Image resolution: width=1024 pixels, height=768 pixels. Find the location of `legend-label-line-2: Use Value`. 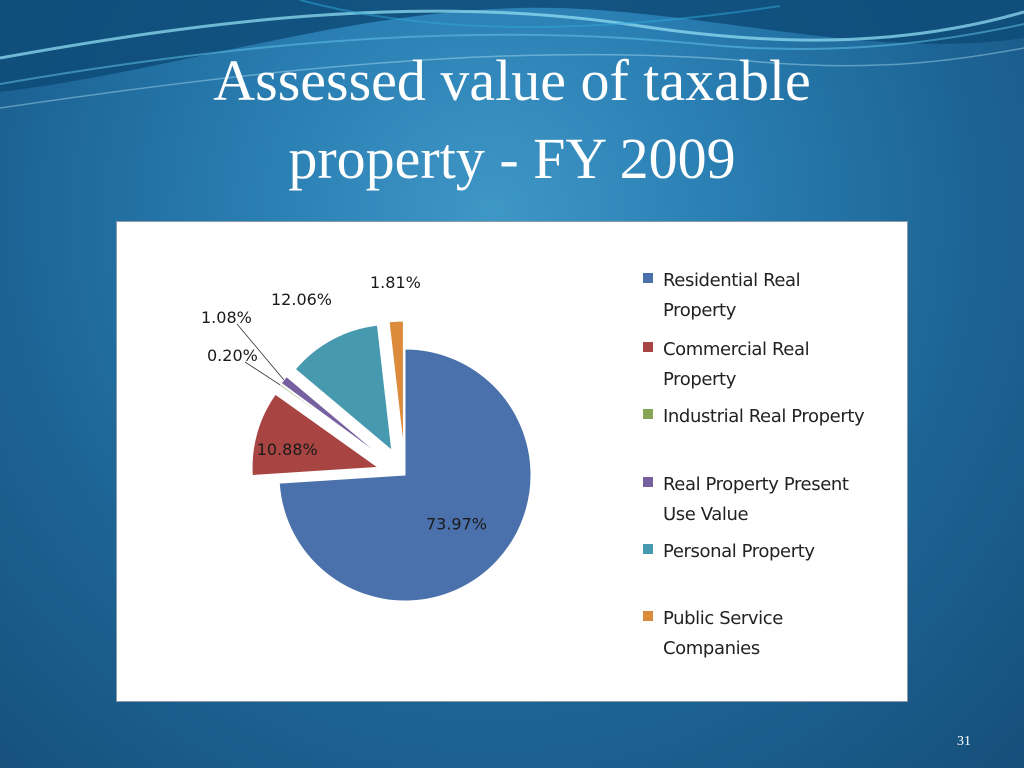

legend-label-line-2: Use Value is located at coordinates (706, 514).